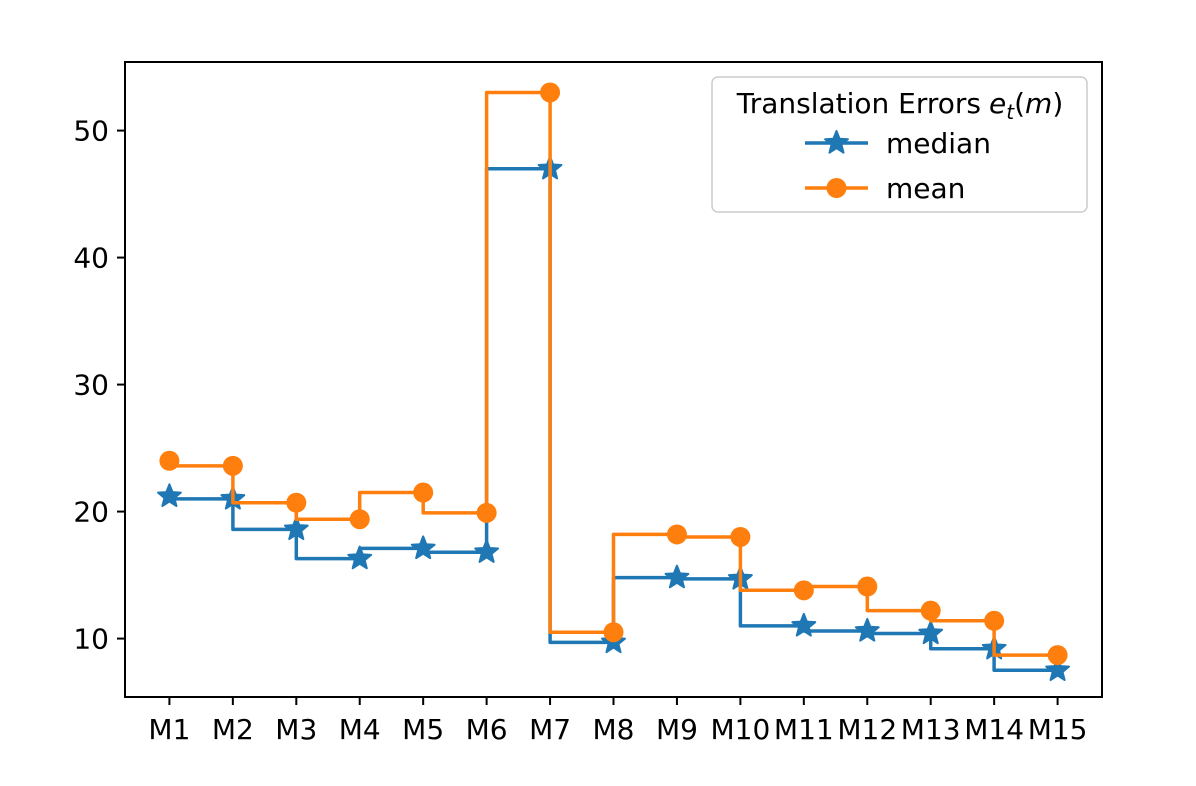 This screenshot has height=786, width=1196. Describe the element at coordinates (359, 519) in the screenshot. I see `mean-point-M4` at that location.